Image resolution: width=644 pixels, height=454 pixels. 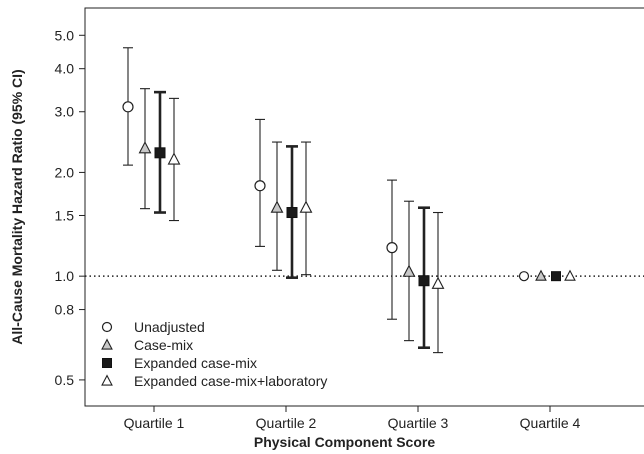 I want to click on x-tick-label: Quartile 4, so click(x=550, y=423).